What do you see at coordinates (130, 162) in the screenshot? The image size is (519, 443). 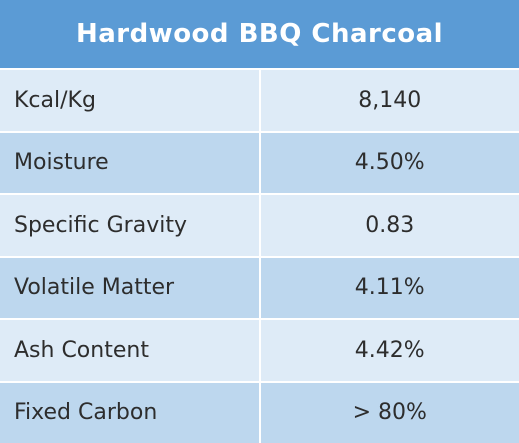 I see `row-label: Moisture` at bounding box center [130, 162].